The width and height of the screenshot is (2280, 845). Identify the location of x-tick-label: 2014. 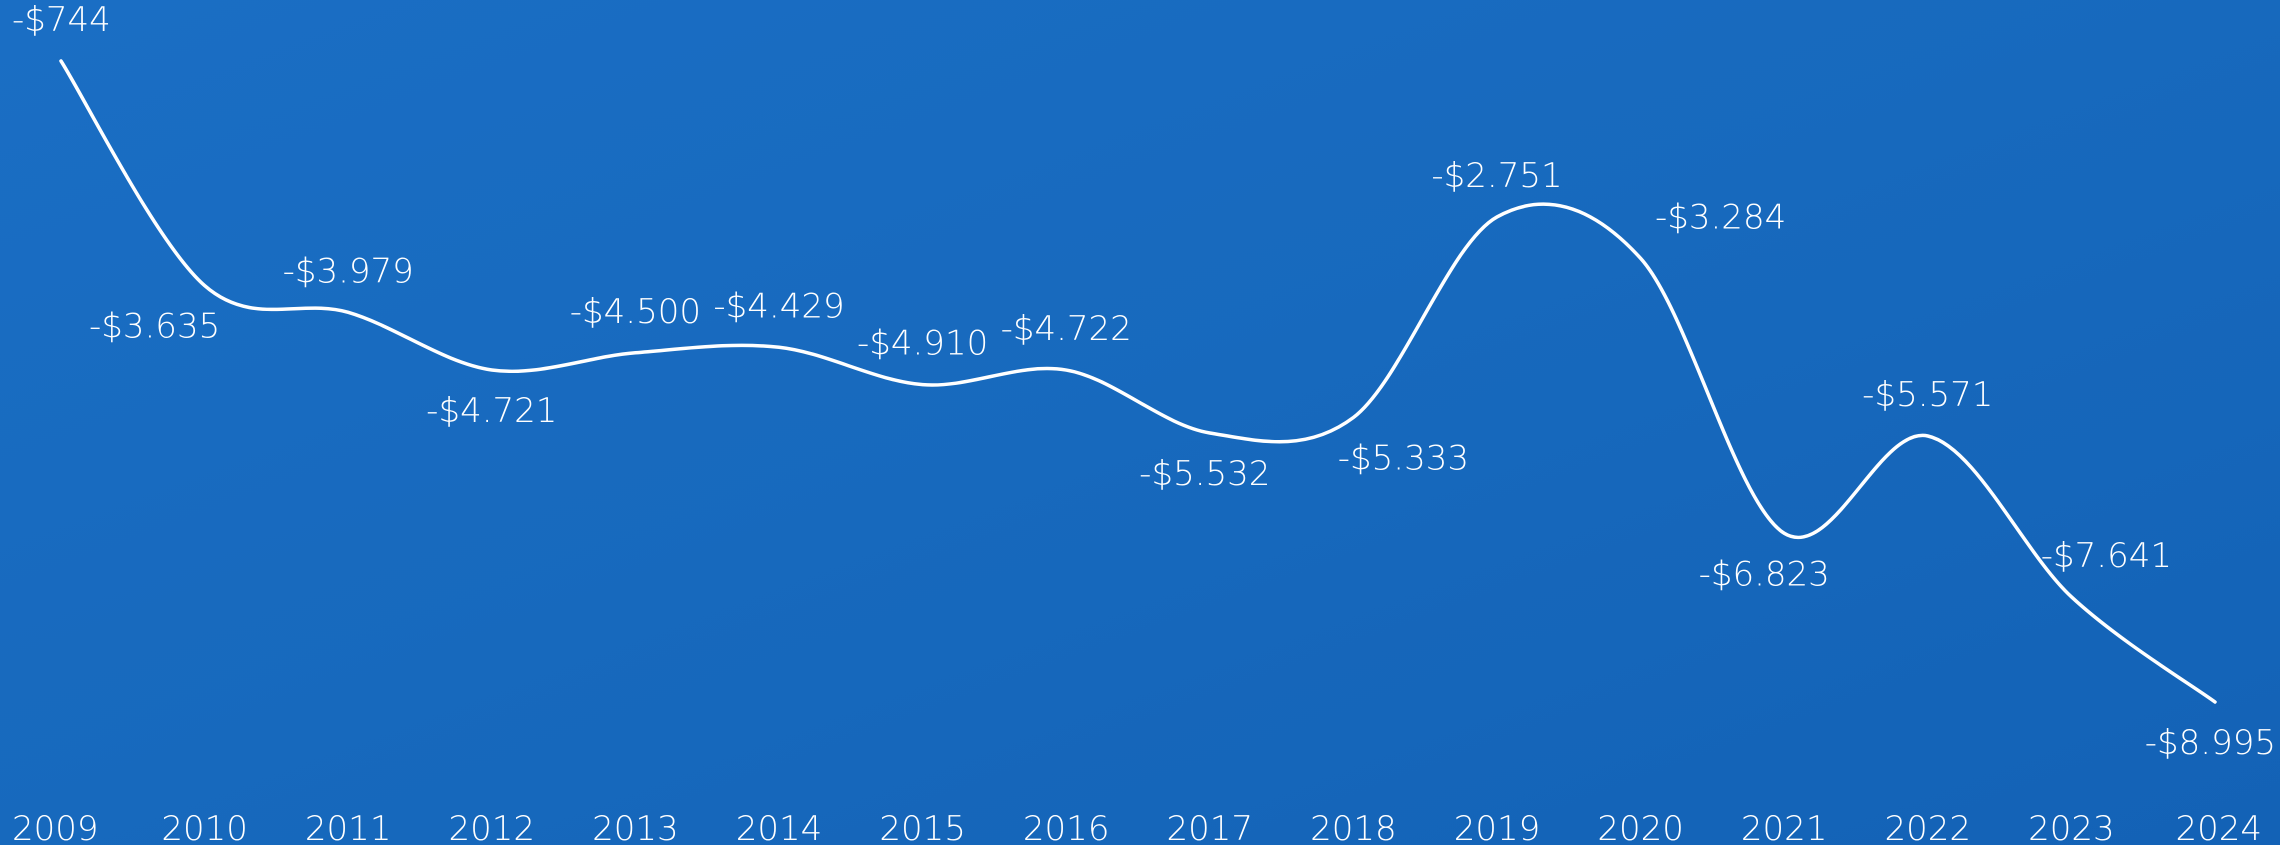
(779, 827).